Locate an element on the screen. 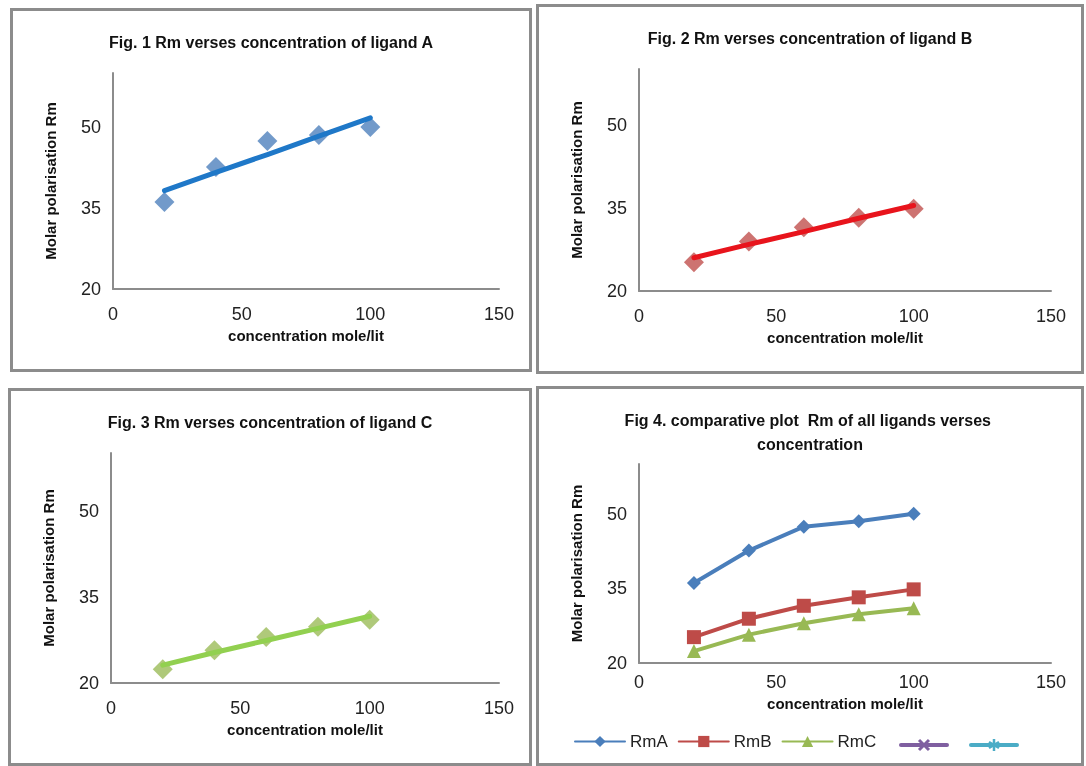 This screenshot has width=1086, height=766. chart-title: Fig. 1 Rm verses concentration of ligand A is located at coordinates (271, 42).